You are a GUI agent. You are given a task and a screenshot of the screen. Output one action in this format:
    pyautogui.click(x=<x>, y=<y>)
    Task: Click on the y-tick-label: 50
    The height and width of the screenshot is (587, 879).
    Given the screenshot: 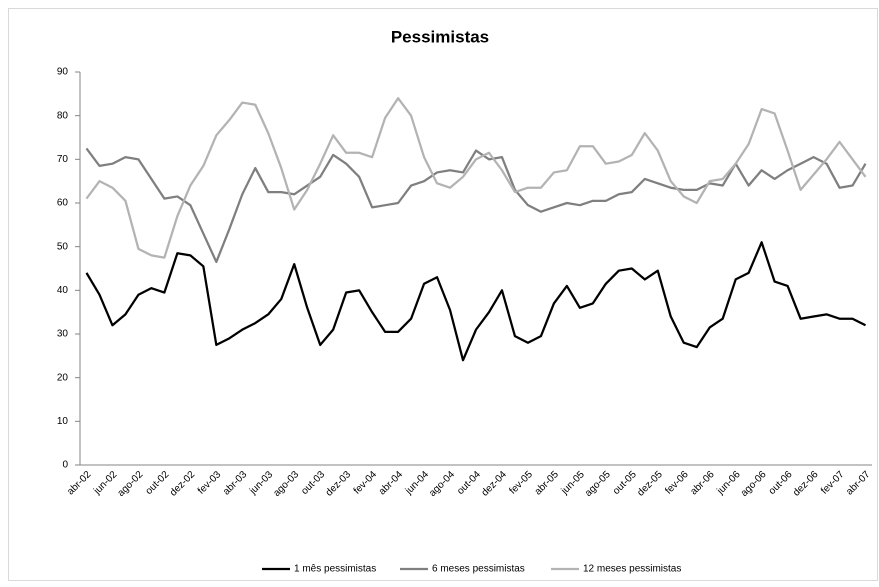 What is the action you would take?
    pyautogui.click(x=63, y=246)
    